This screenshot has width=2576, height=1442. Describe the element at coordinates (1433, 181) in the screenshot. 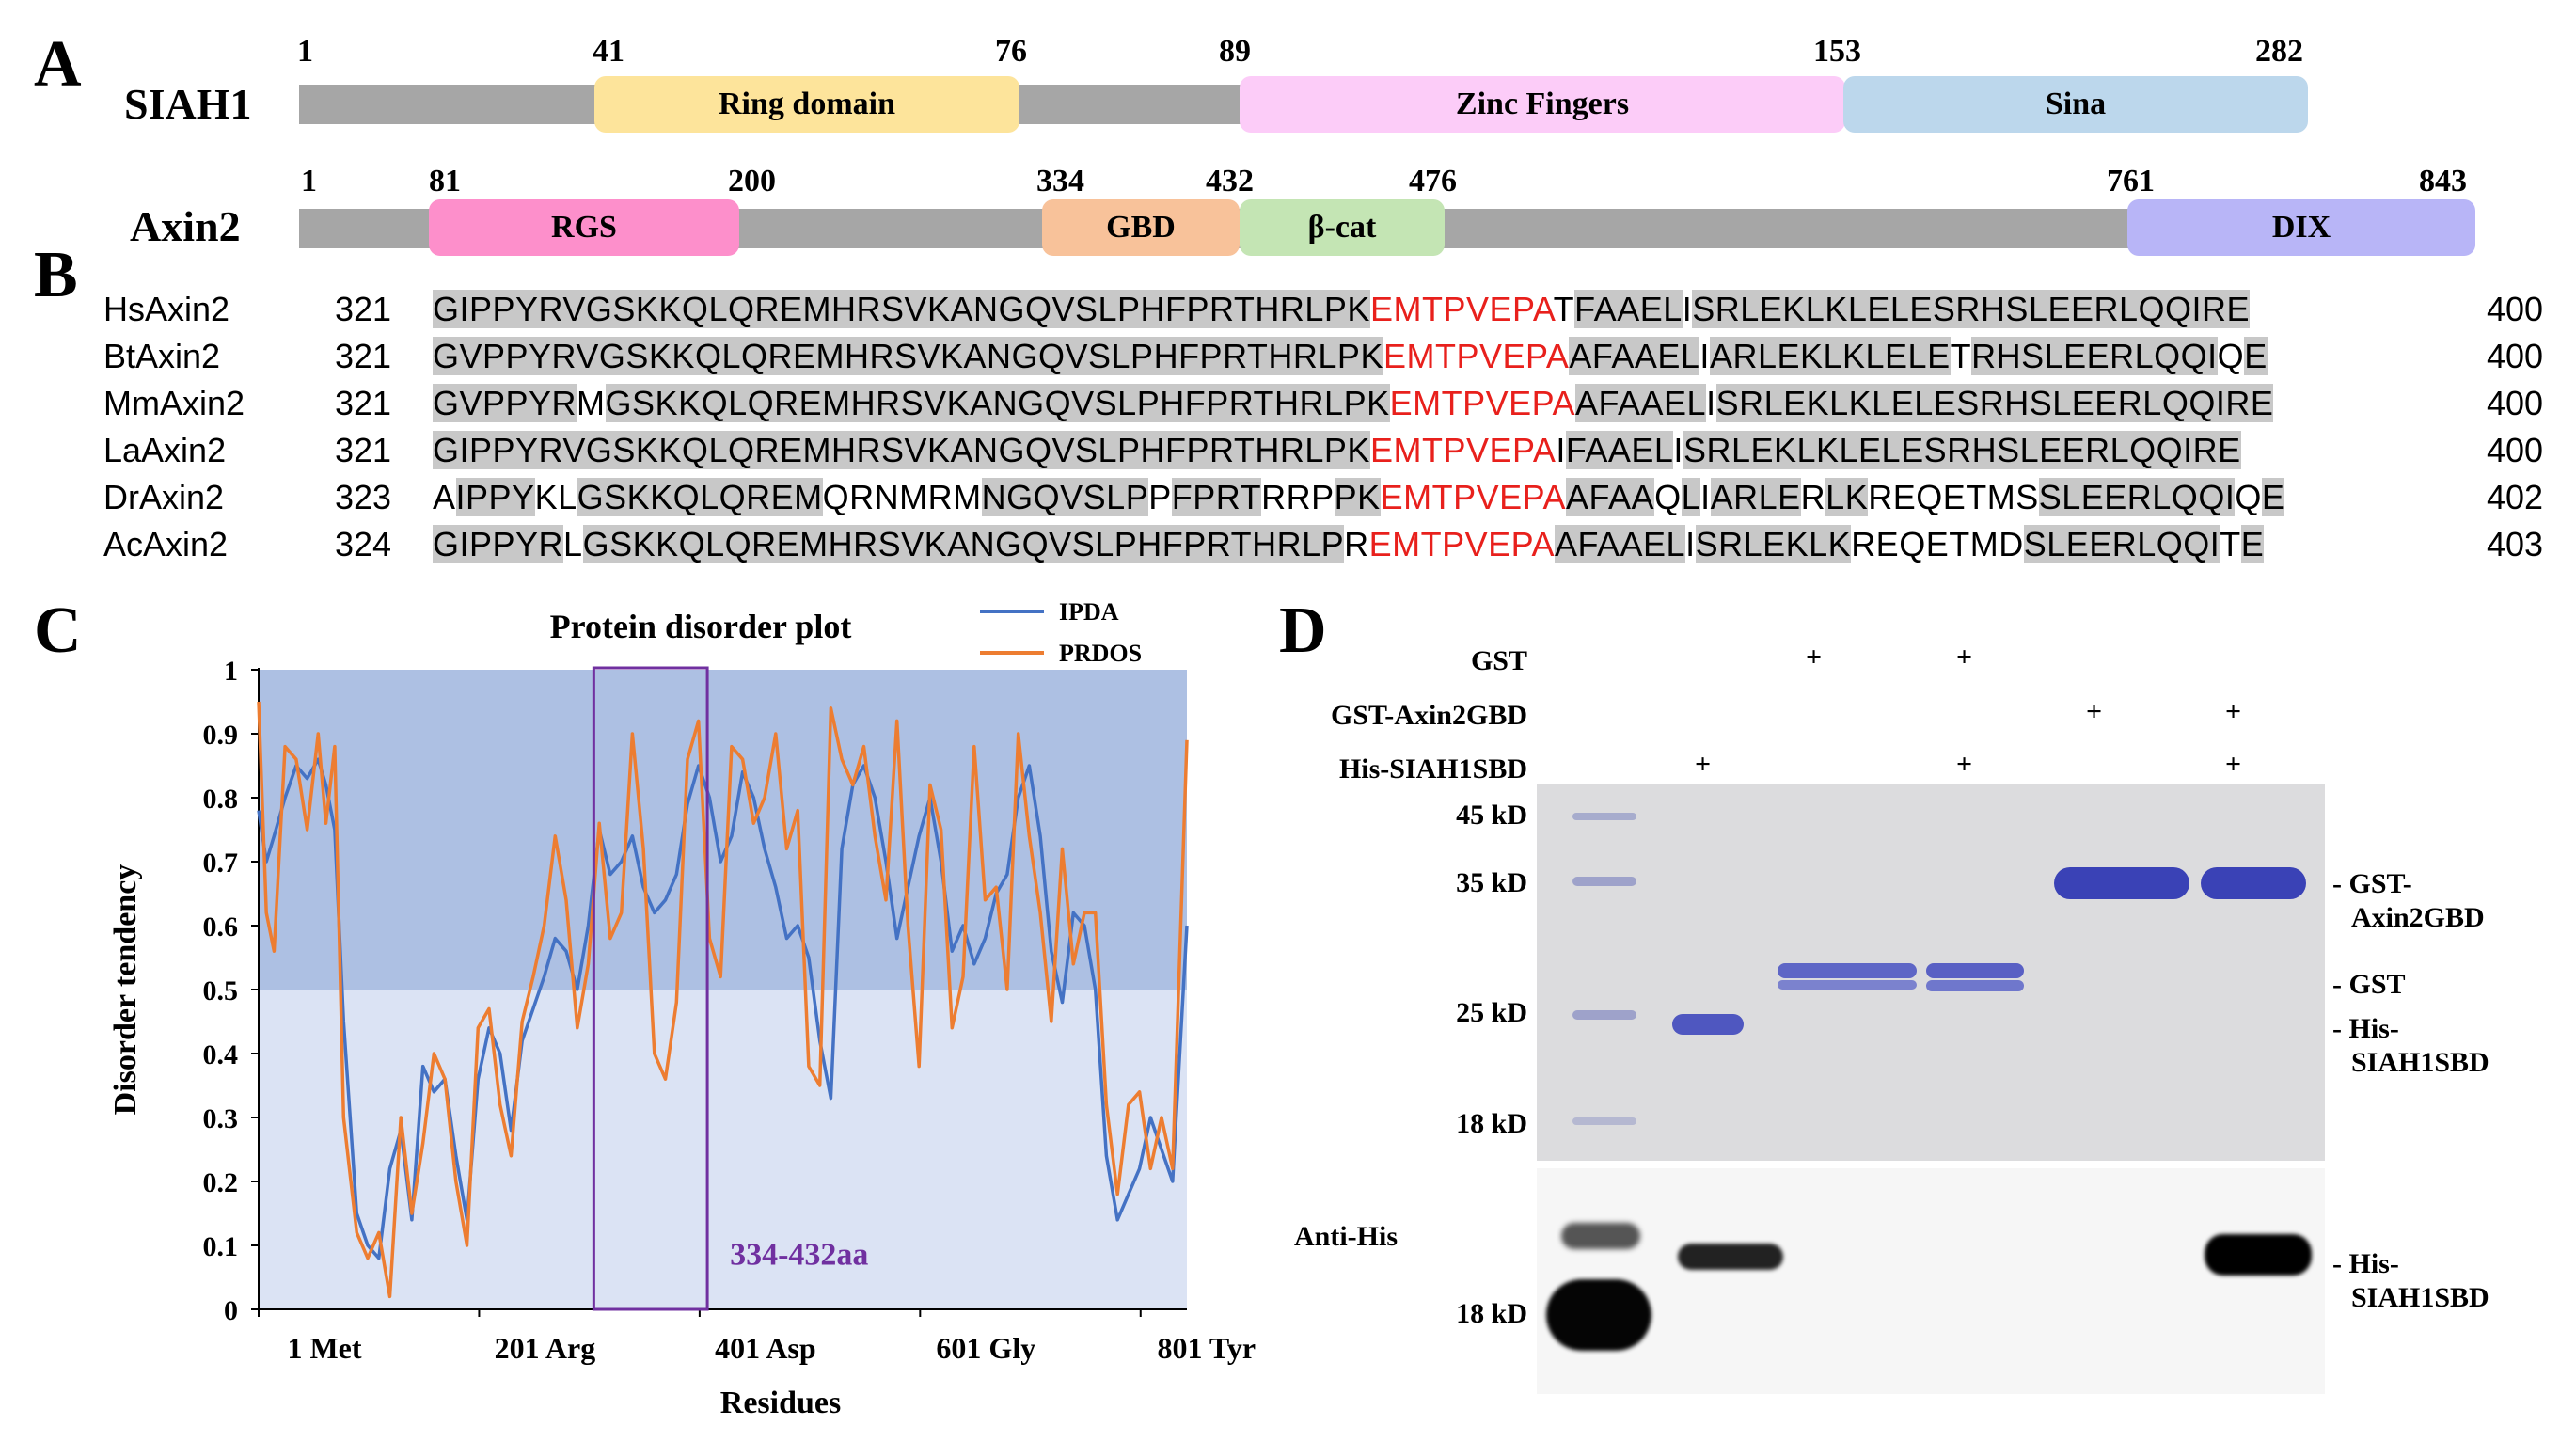

I see `axin2-pos-476: 476` at that location.